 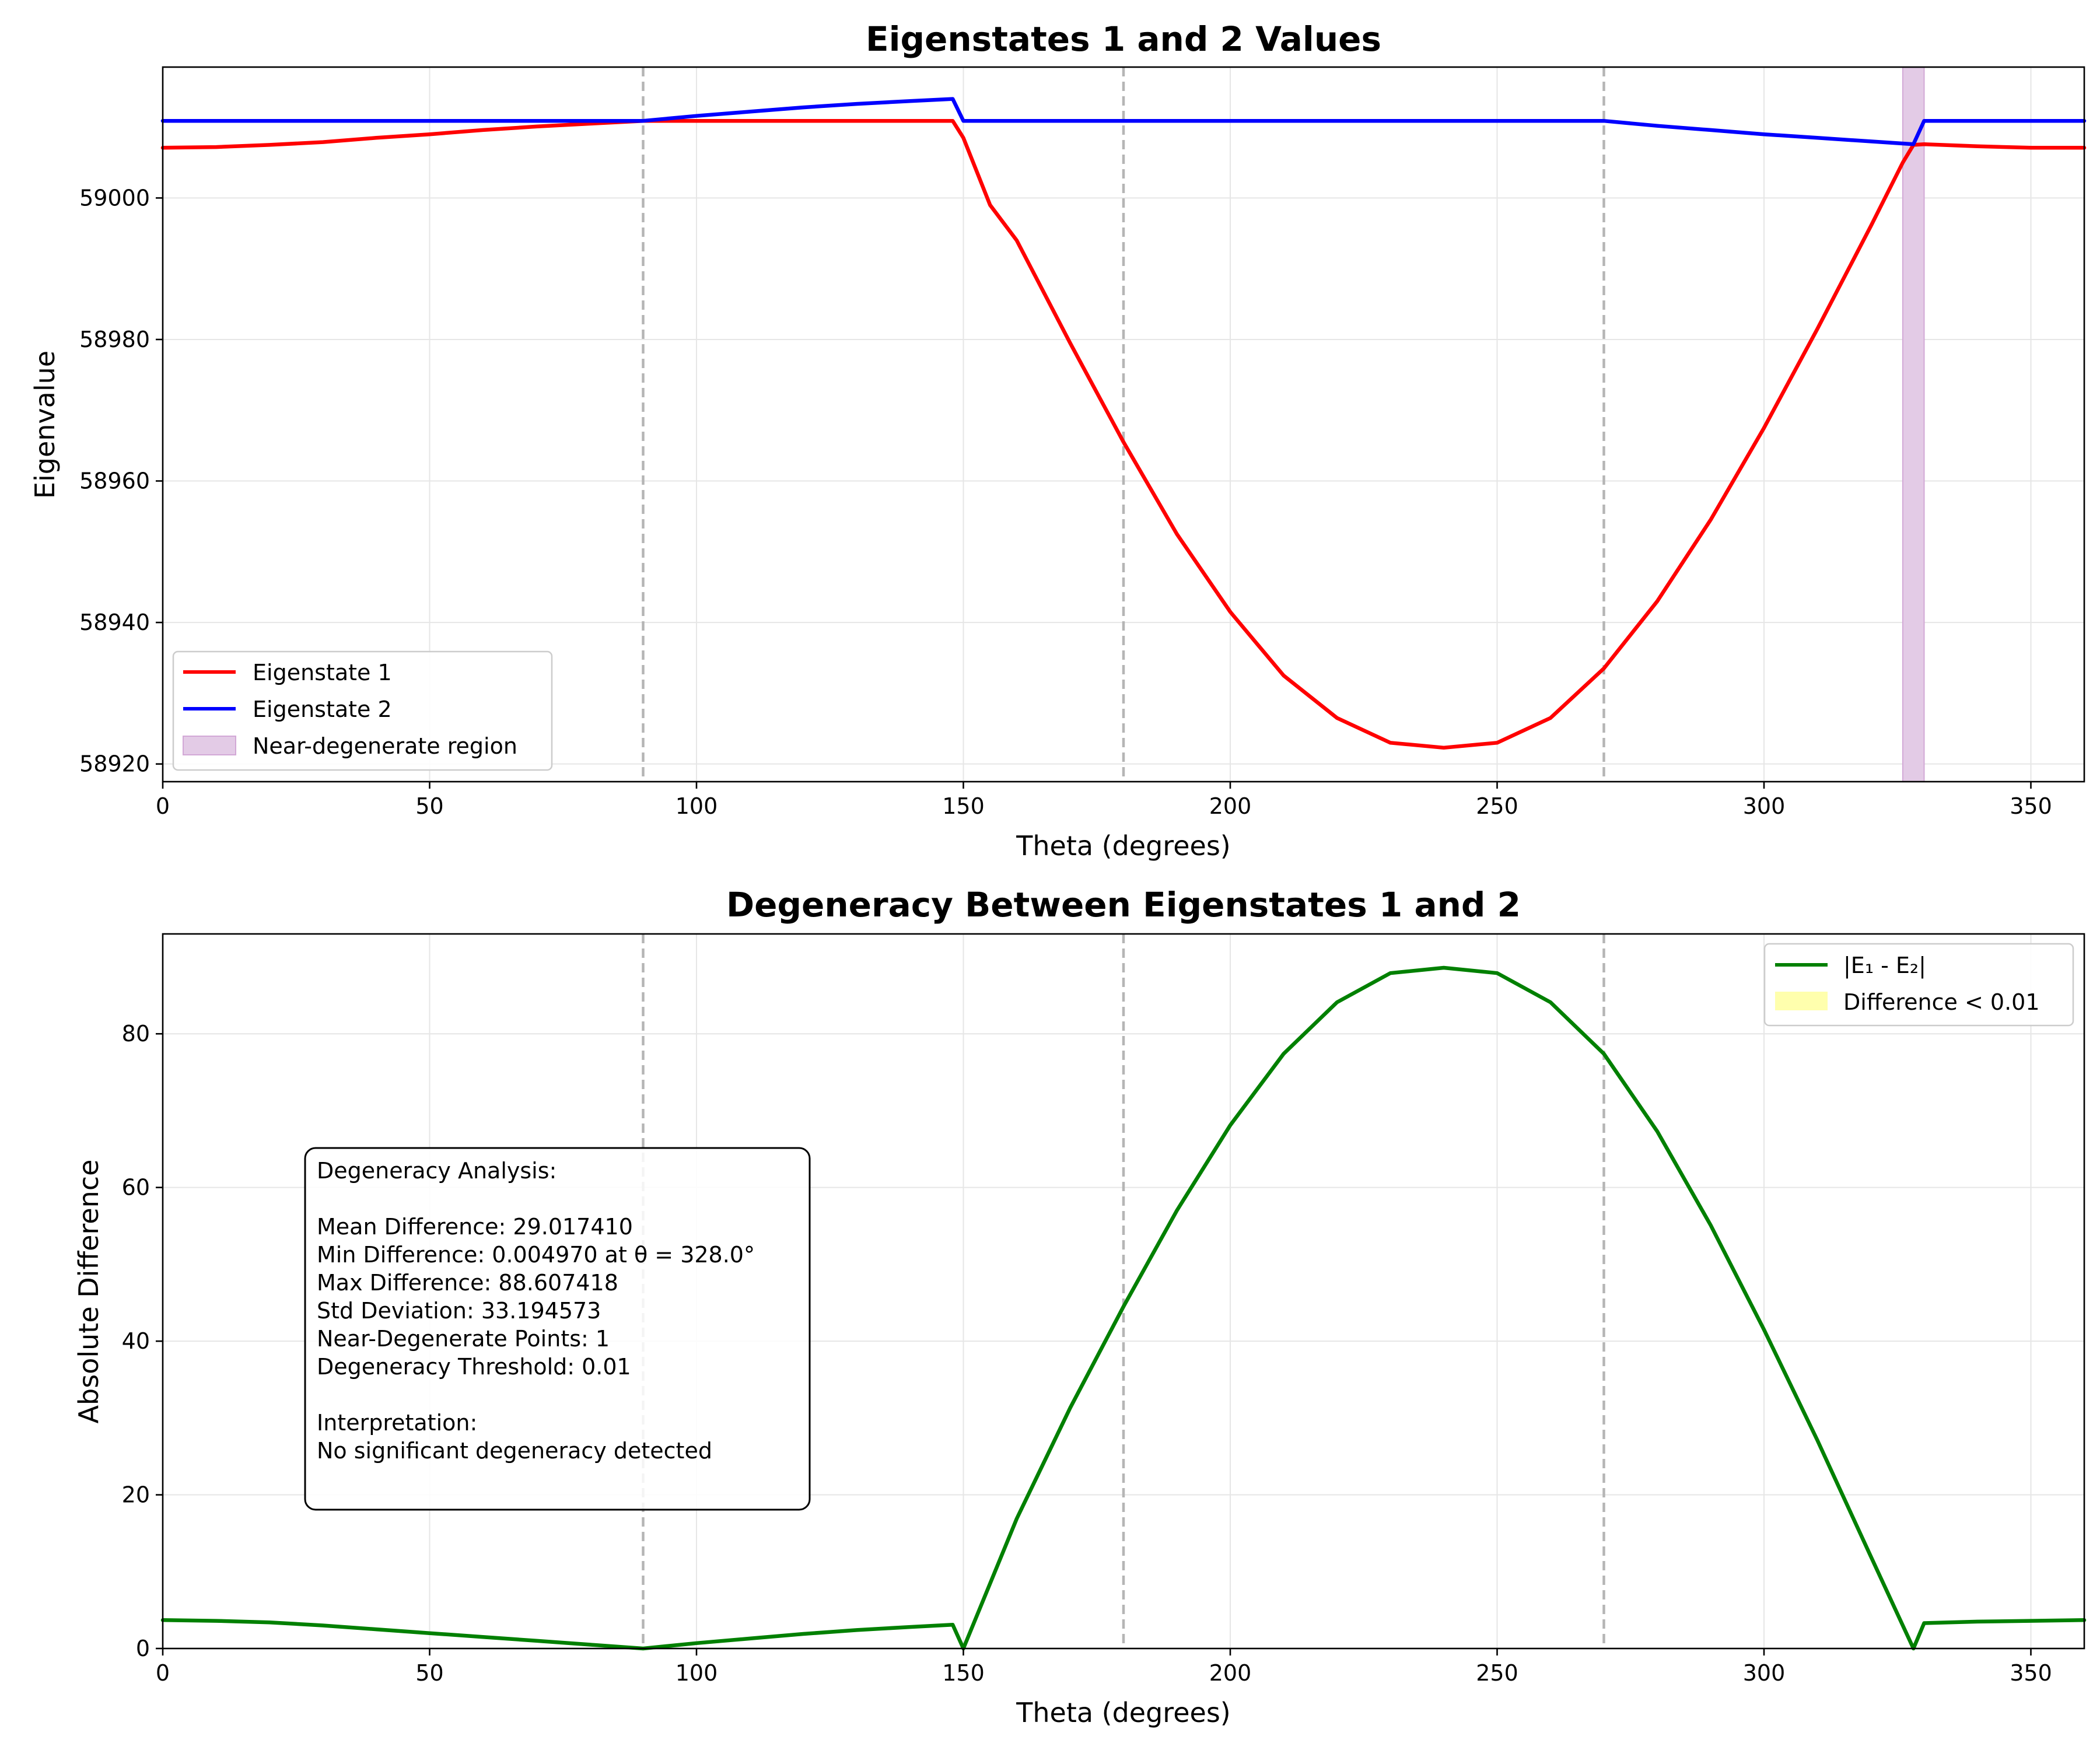 I want to click on top-y-ticks: 58920 58940 58960 58980 59000, so click(x=121, y=481).